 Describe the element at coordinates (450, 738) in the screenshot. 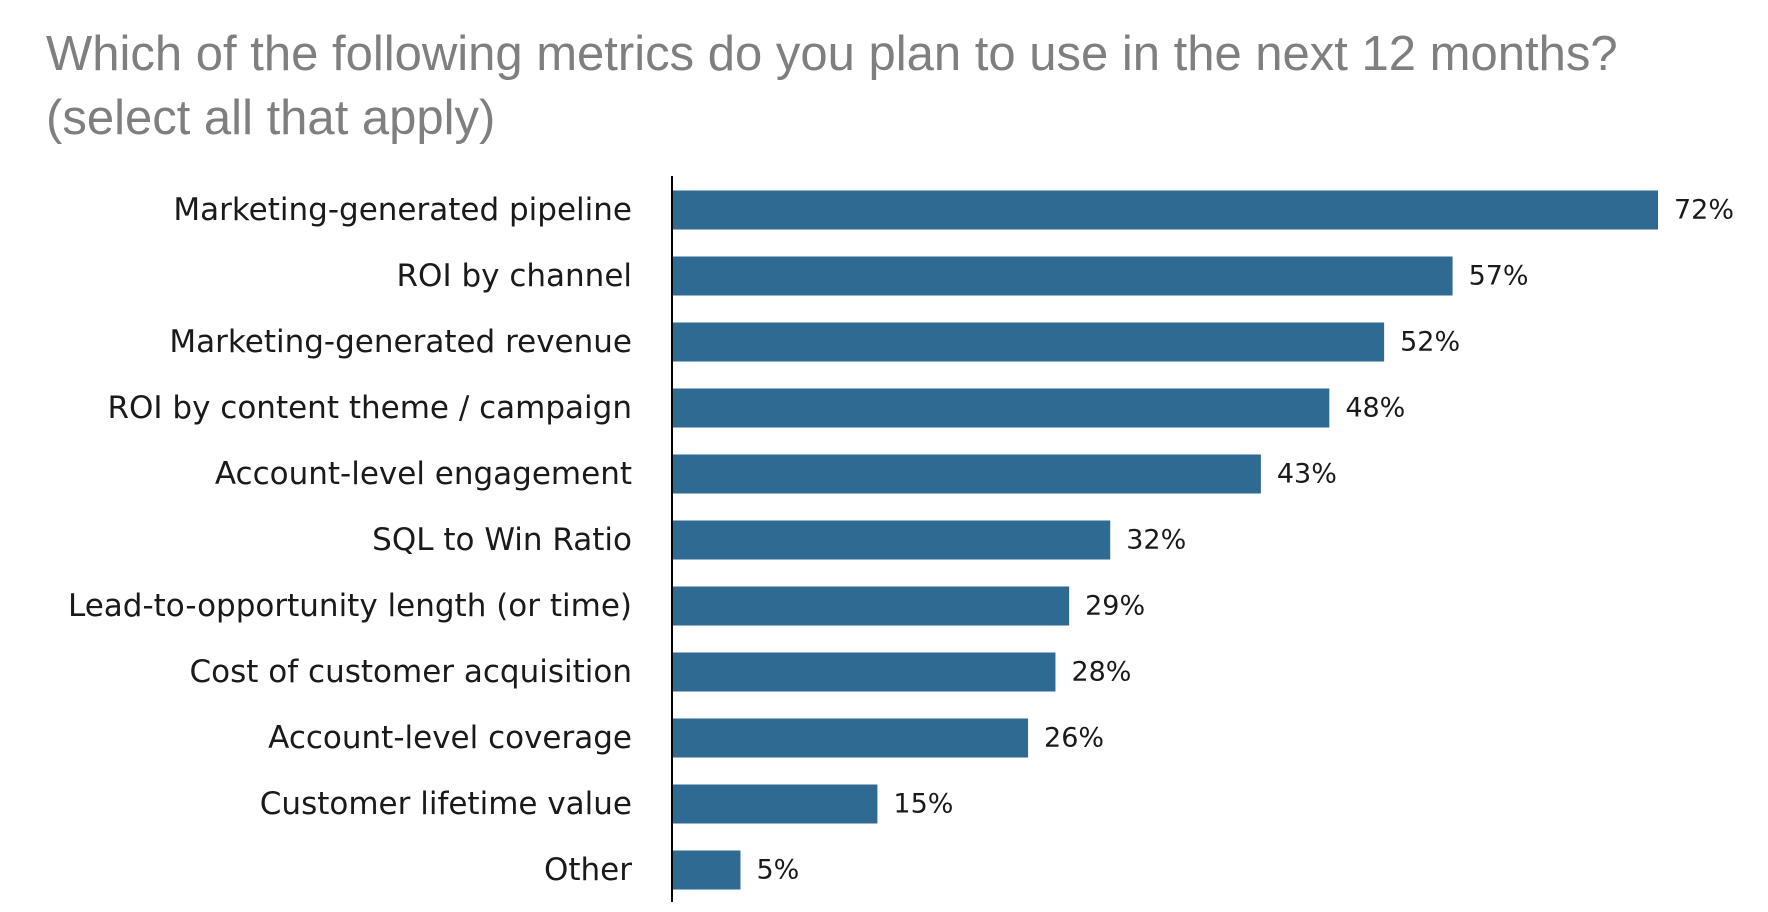

I see `category-label: Account-level coverage` at that location.